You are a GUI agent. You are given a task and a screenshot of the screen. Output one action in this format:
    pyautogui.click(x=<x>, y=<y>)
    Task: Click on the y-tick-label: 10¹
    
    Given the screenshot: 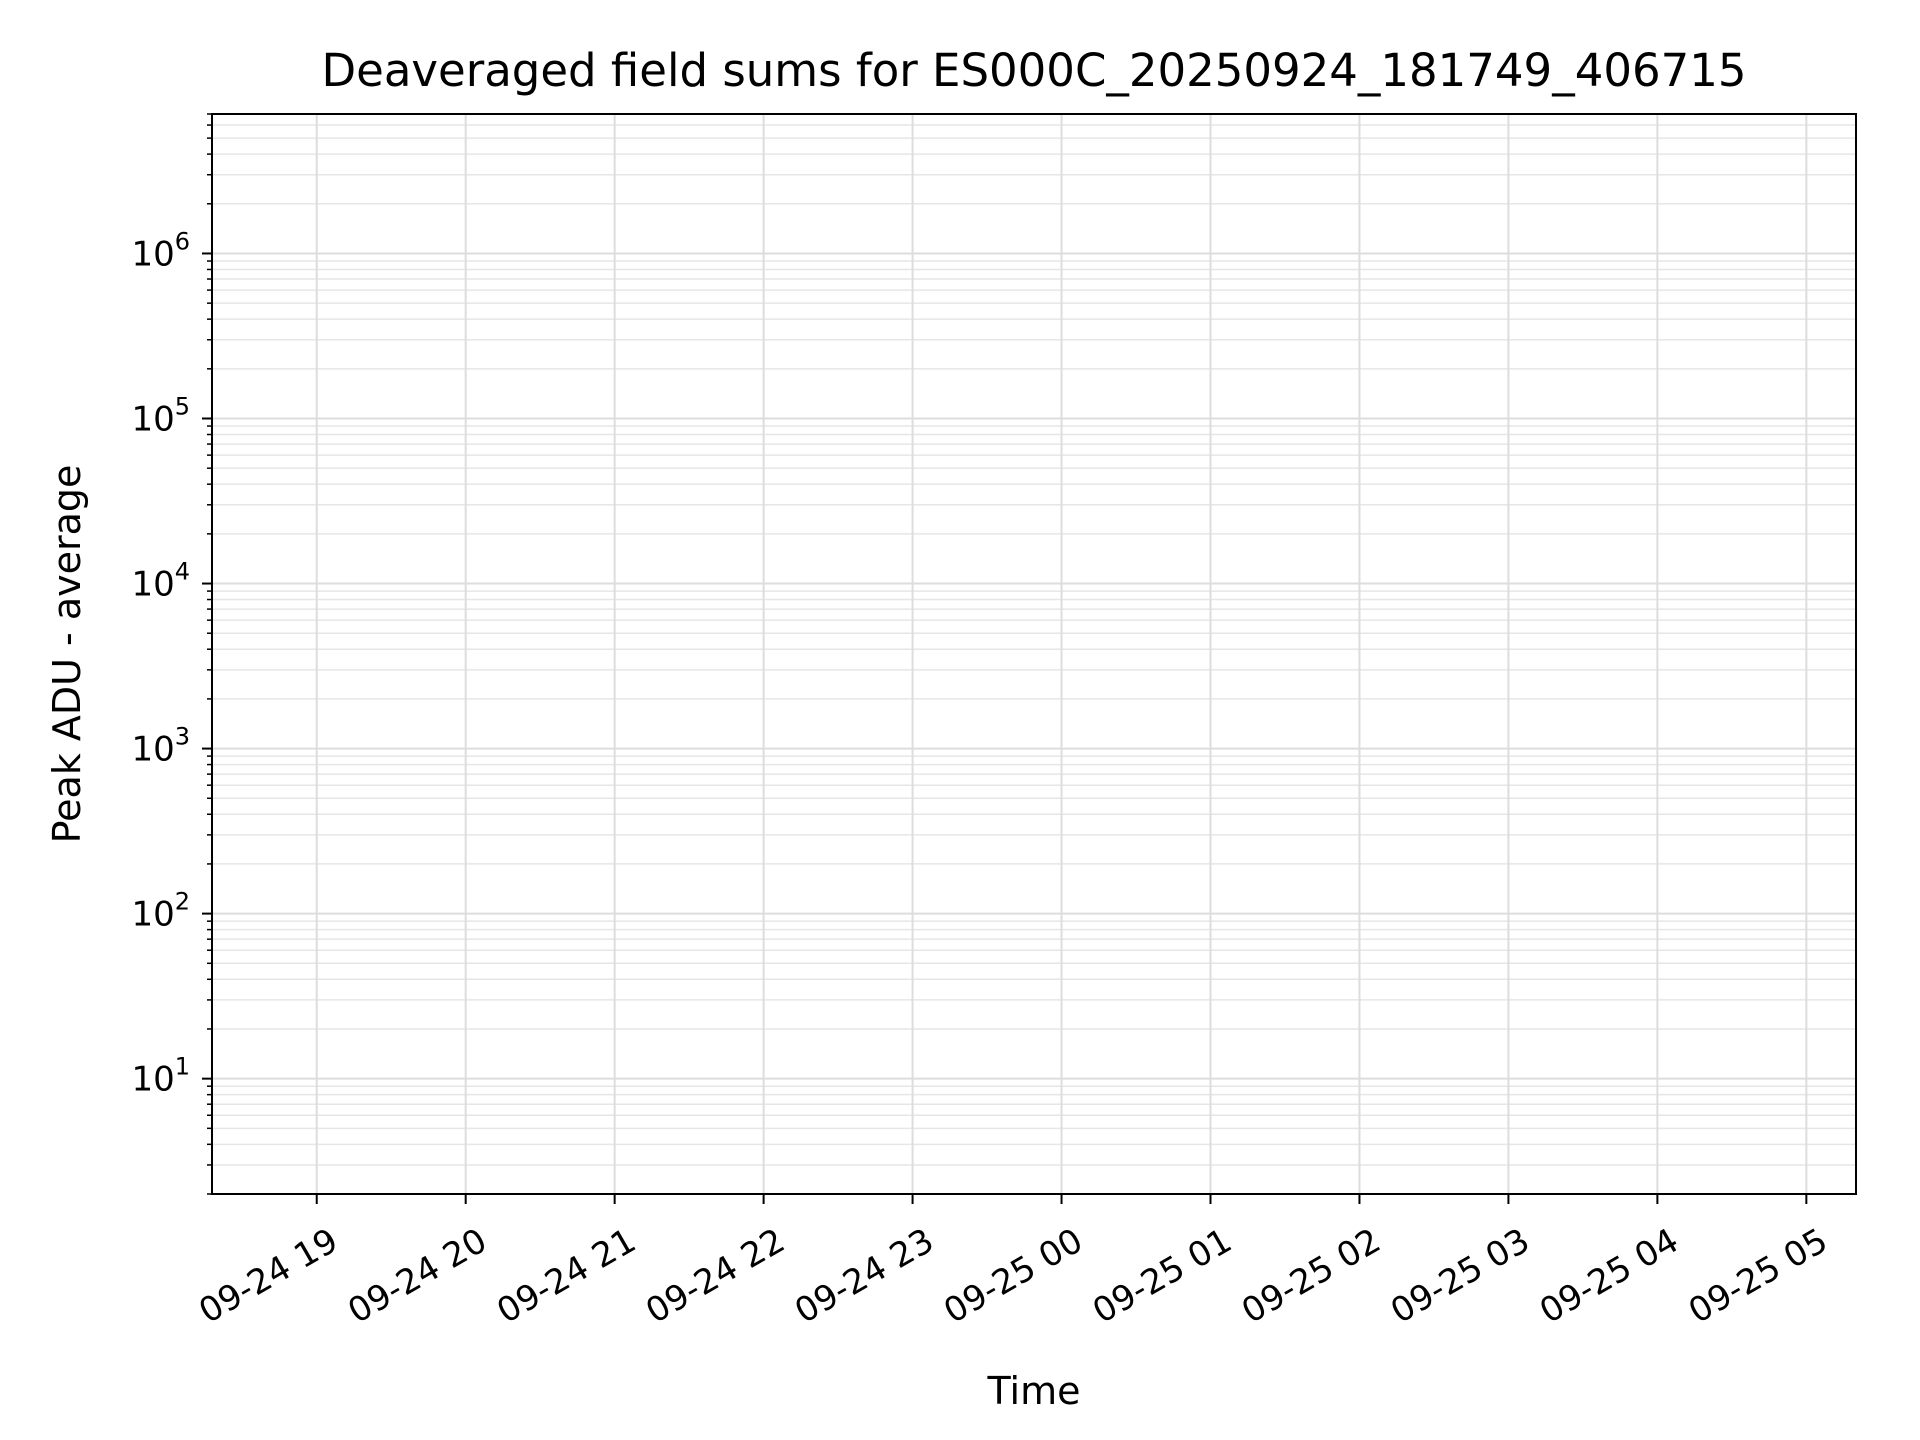 What is the action you would take?
    pyautogui.click(x=160, y=1076)
    